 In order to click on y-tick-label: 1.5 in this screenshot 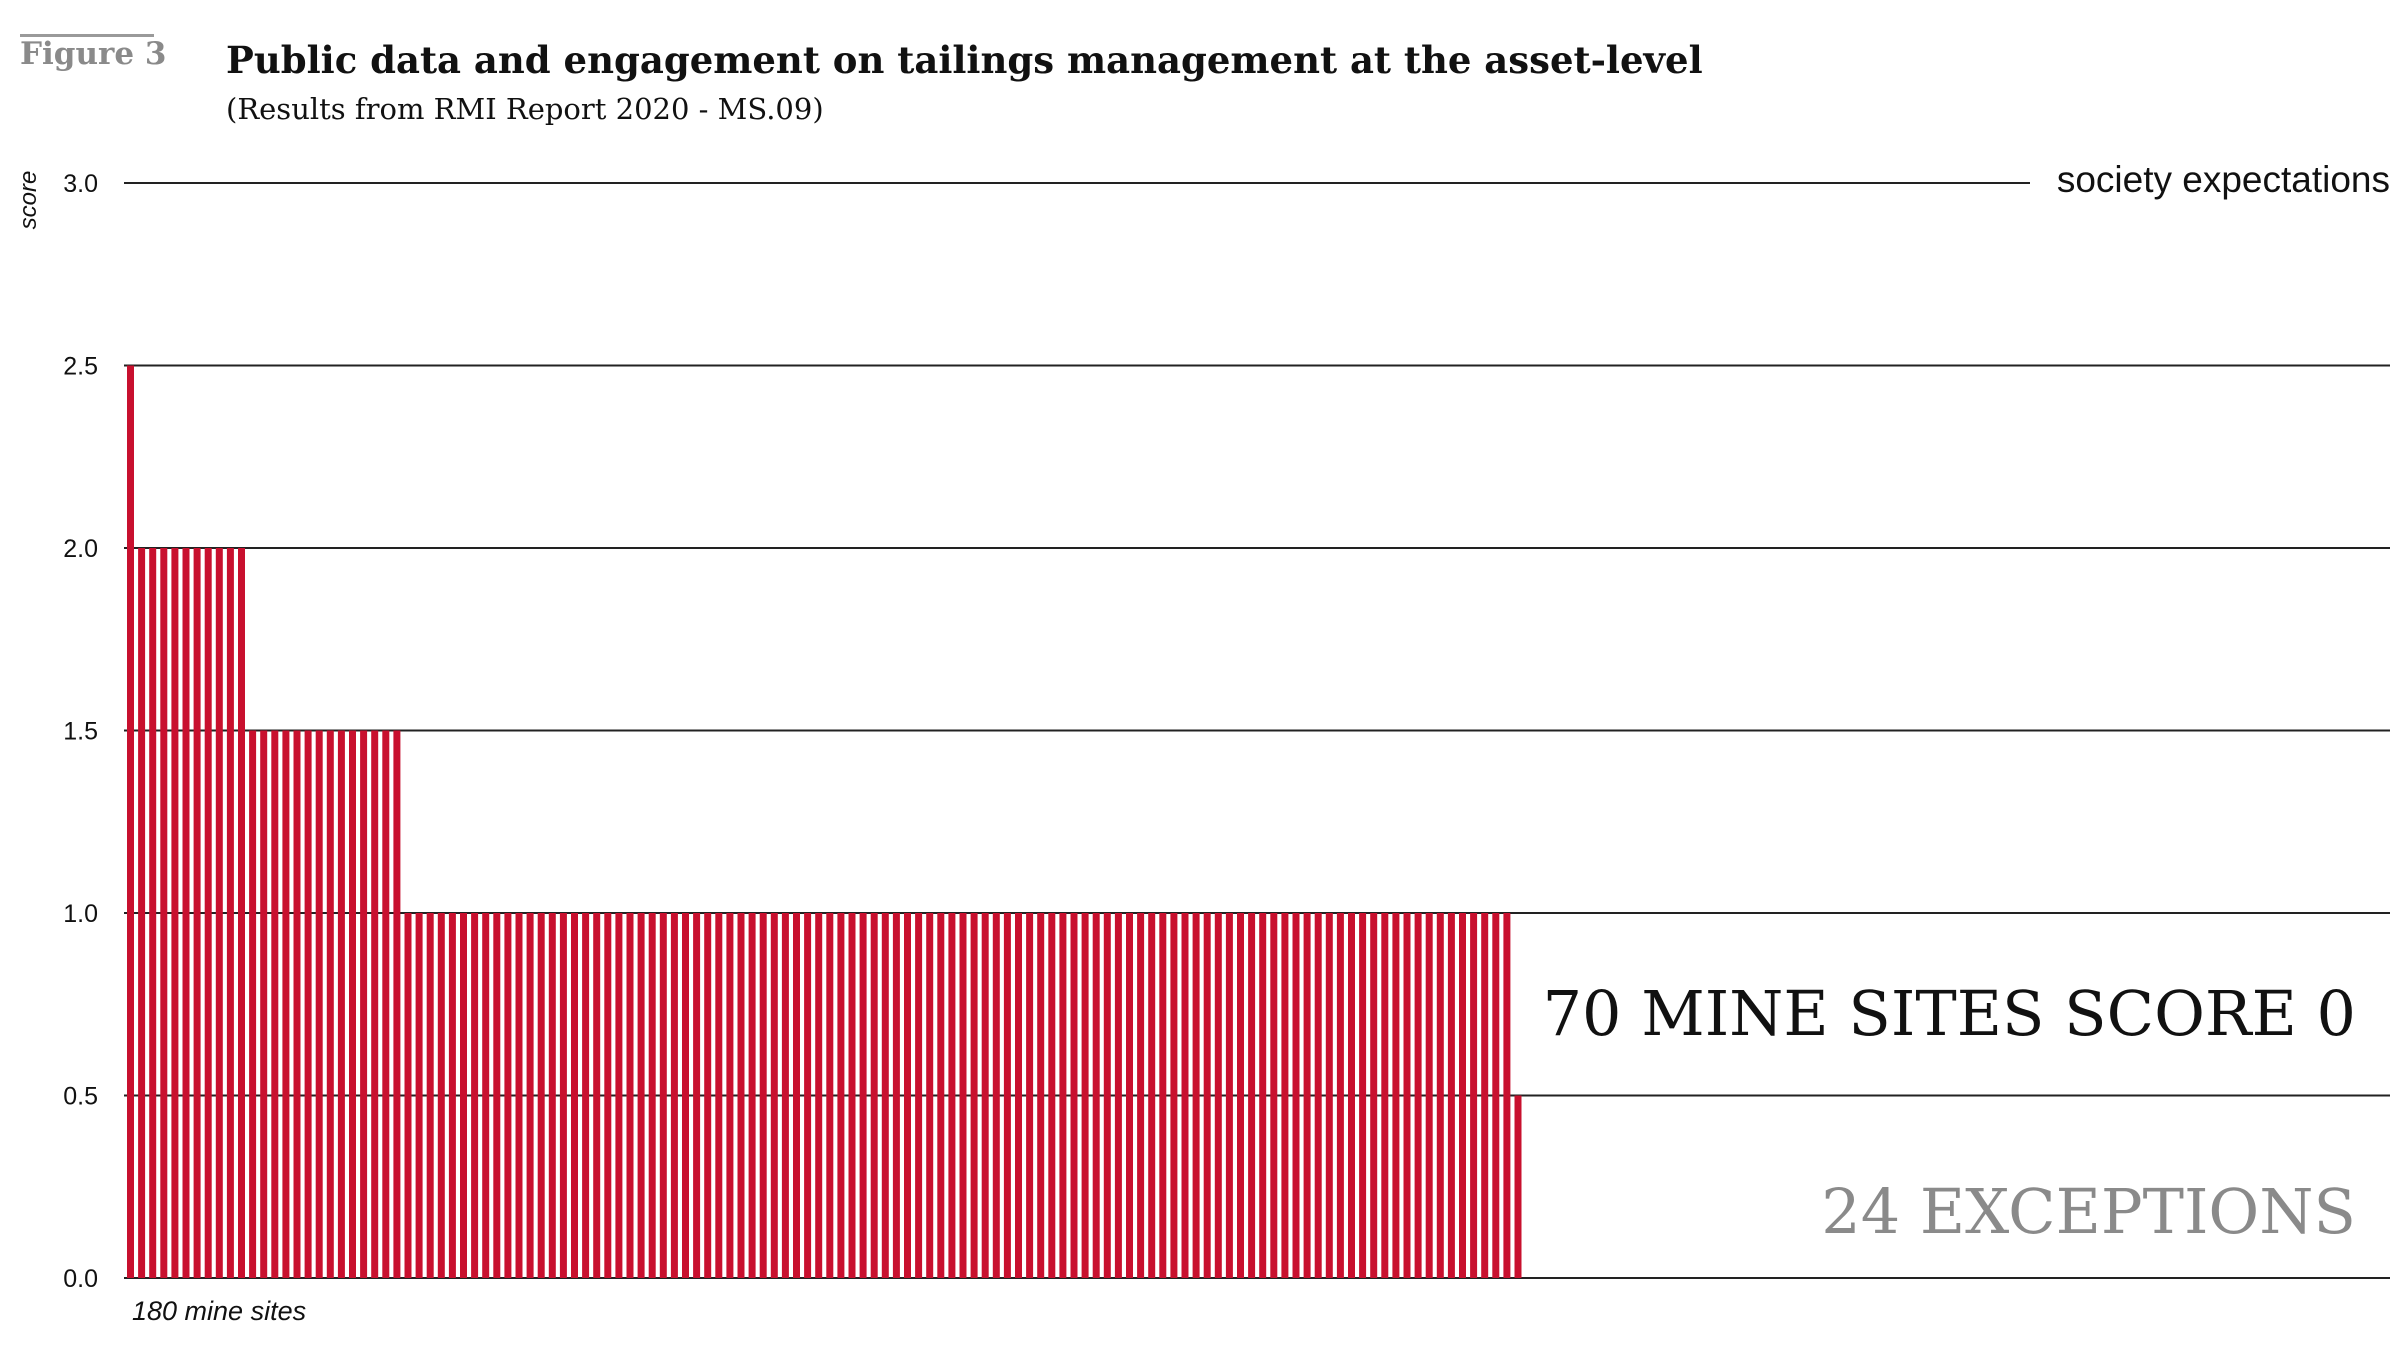, I will do `click(80, 732)`.